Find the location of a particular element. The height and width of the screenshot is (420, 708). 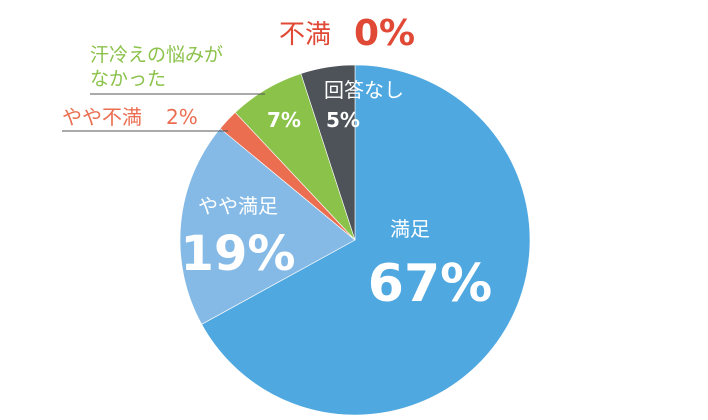

slice-value-manzoku: 67% is located at coordinates (430, 284).